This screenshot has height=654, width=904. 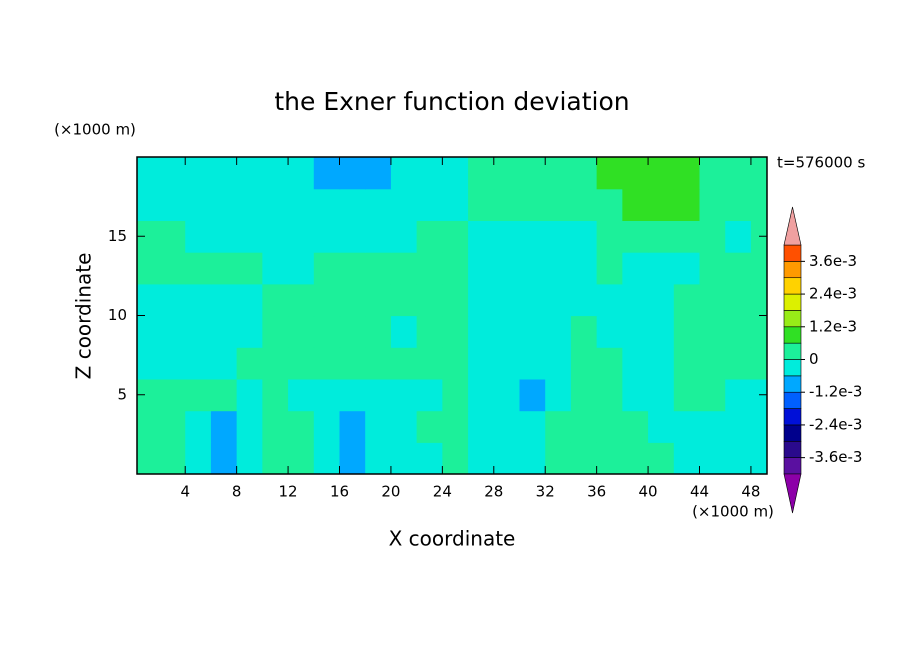 What do you see at coordinates (339, 492) in the screenshot?
I see `x-tick-label: 16` at bounding box center [339, 492].